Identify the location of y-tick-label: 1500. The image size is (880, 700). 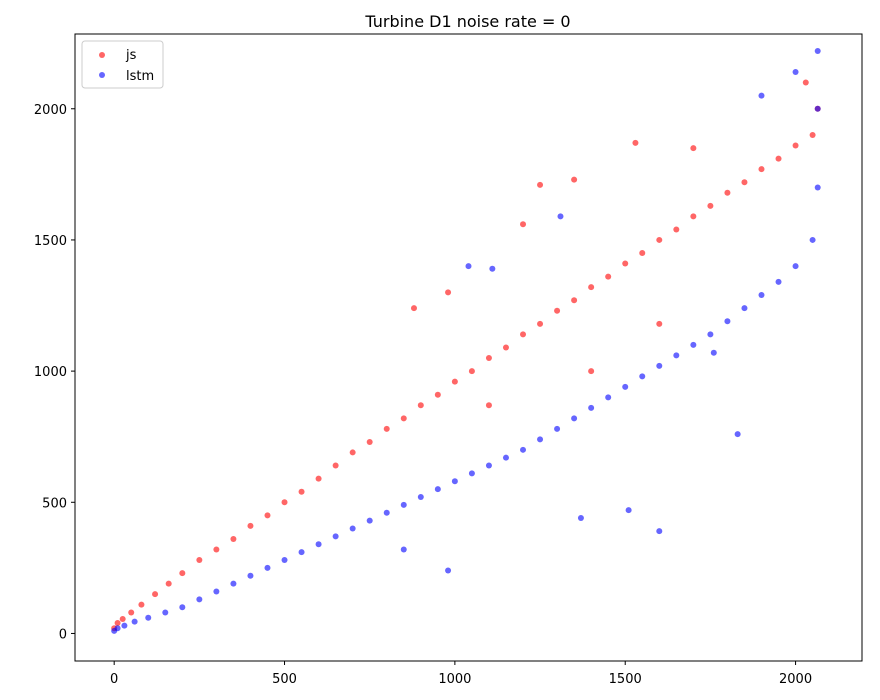
(50, 241).